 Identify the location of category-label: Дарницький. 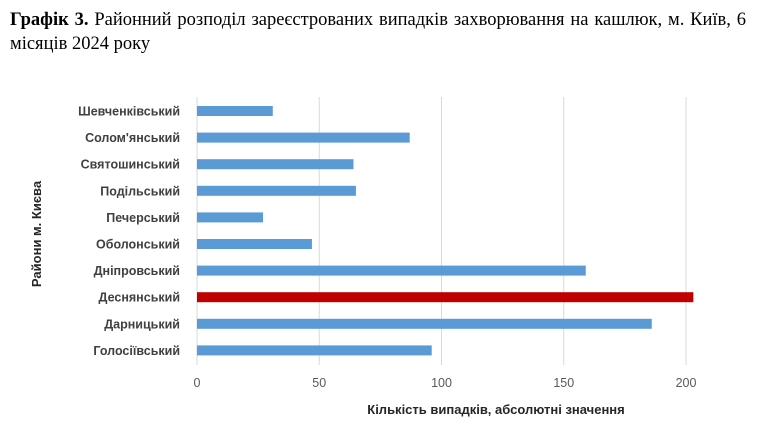
(142, 324).